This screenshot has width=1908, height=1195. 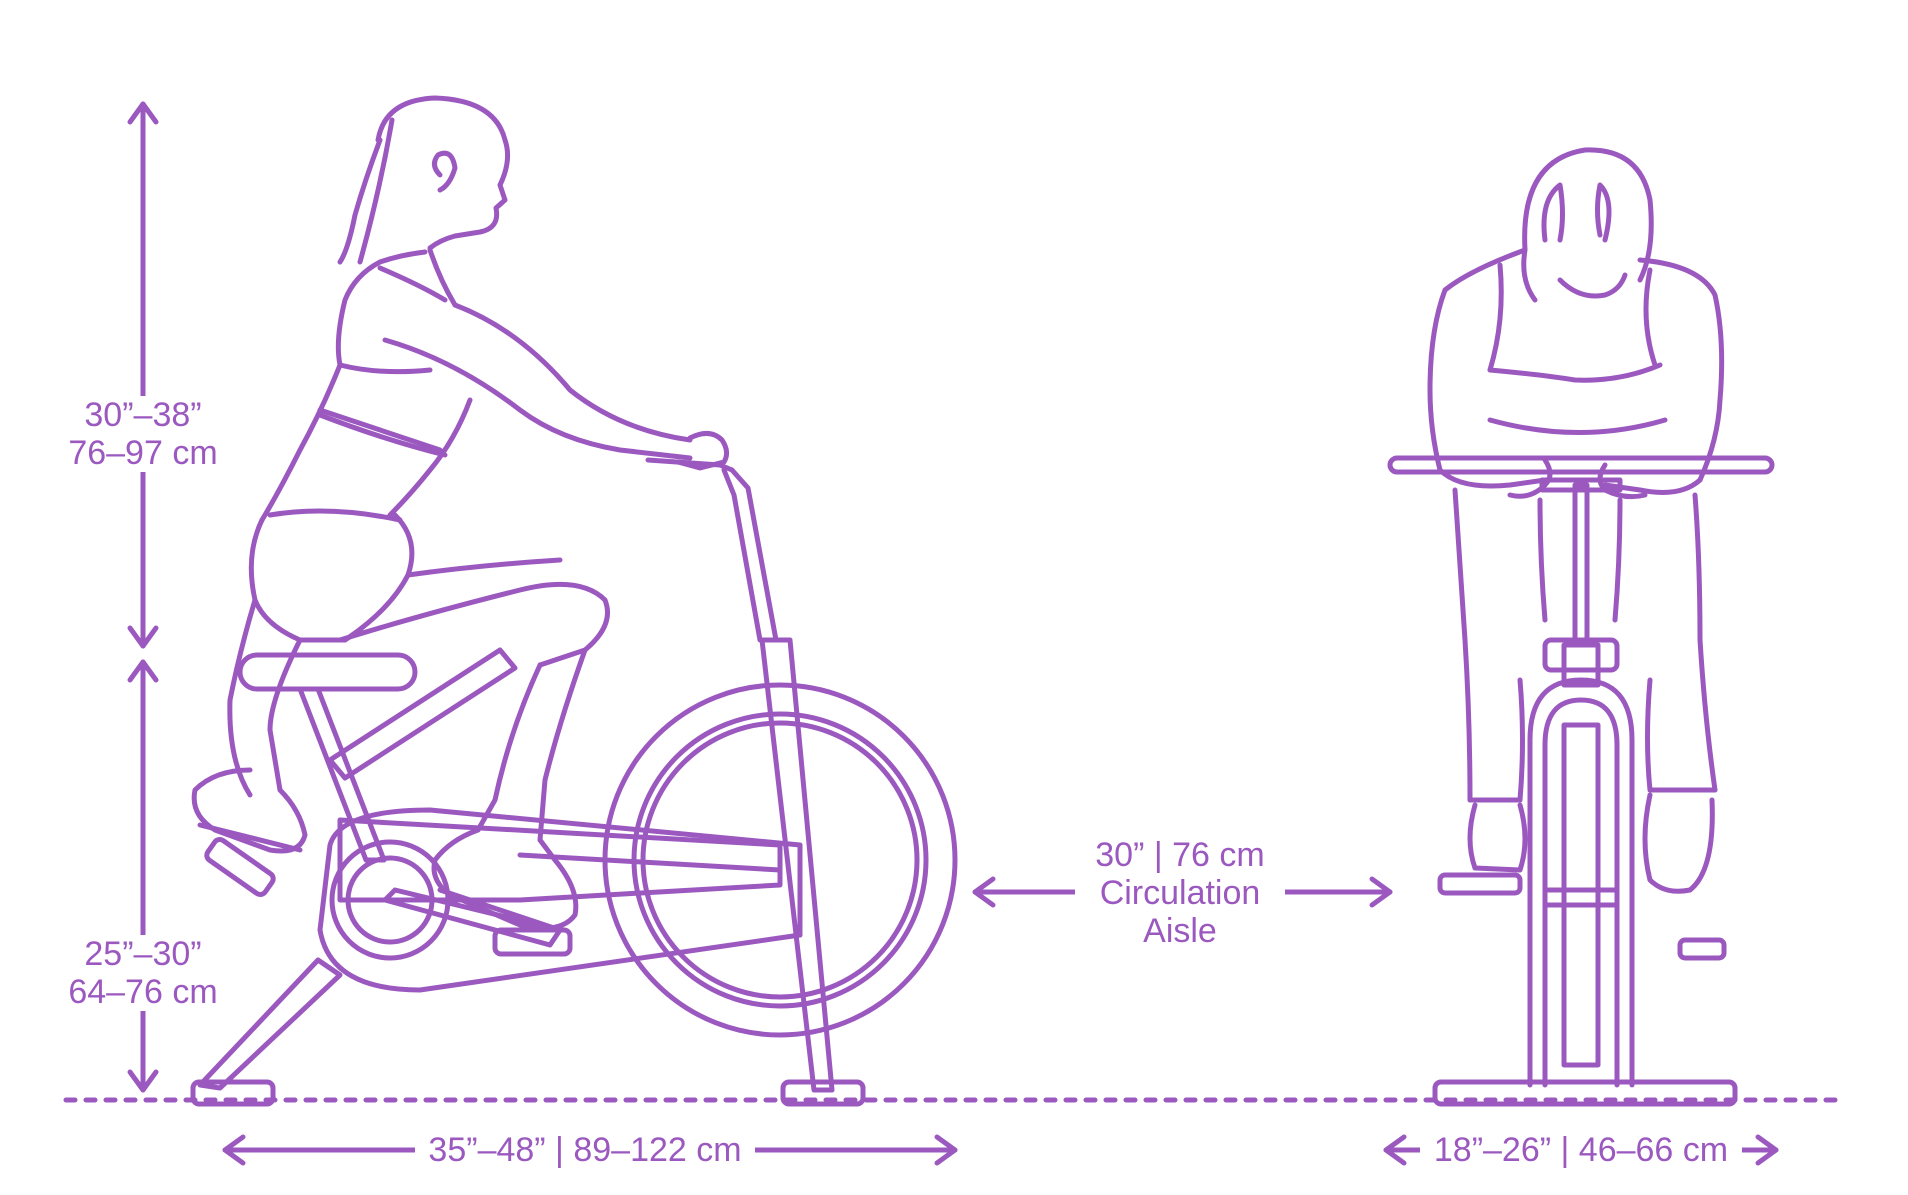 What do you see at coordinates (233, 1093) in the screenshot?
I see `rear-foot` at bounding box center [233, 1093].